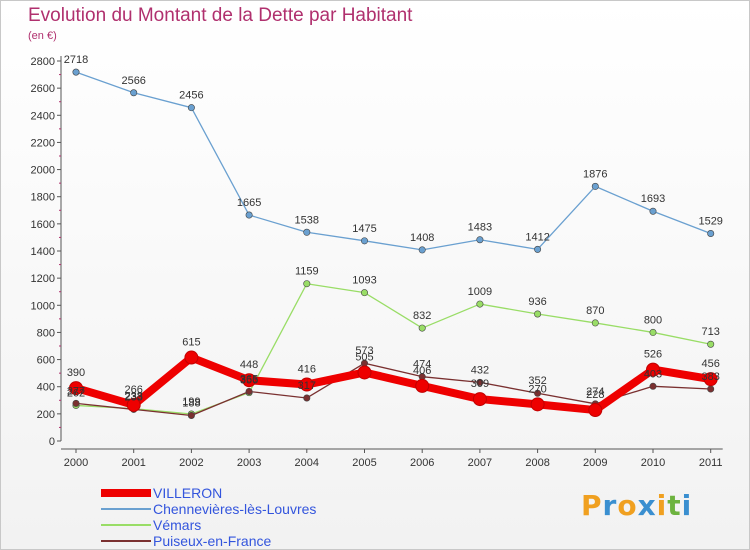  I want to click on data-label: 416, so click(307, 370).